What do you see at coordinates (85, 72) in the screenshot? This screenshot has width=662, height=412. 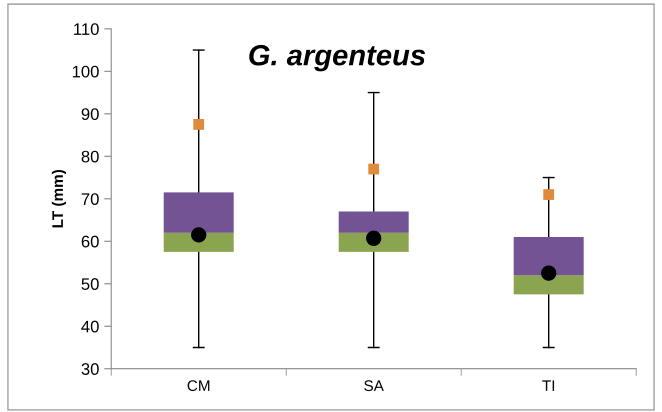 I see `y-tick-label: 100` at bounding box center [85, 72].